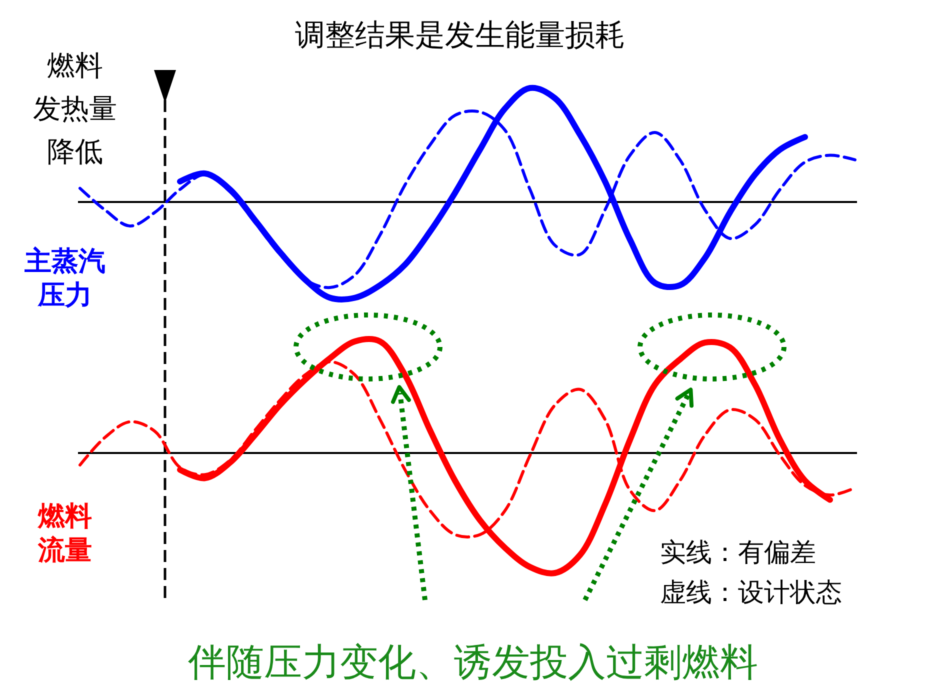  Describe the element at coordinates (460, 35) in the screenshot. I see `chart-title: 调整结果是发生能量损耗` at that location.